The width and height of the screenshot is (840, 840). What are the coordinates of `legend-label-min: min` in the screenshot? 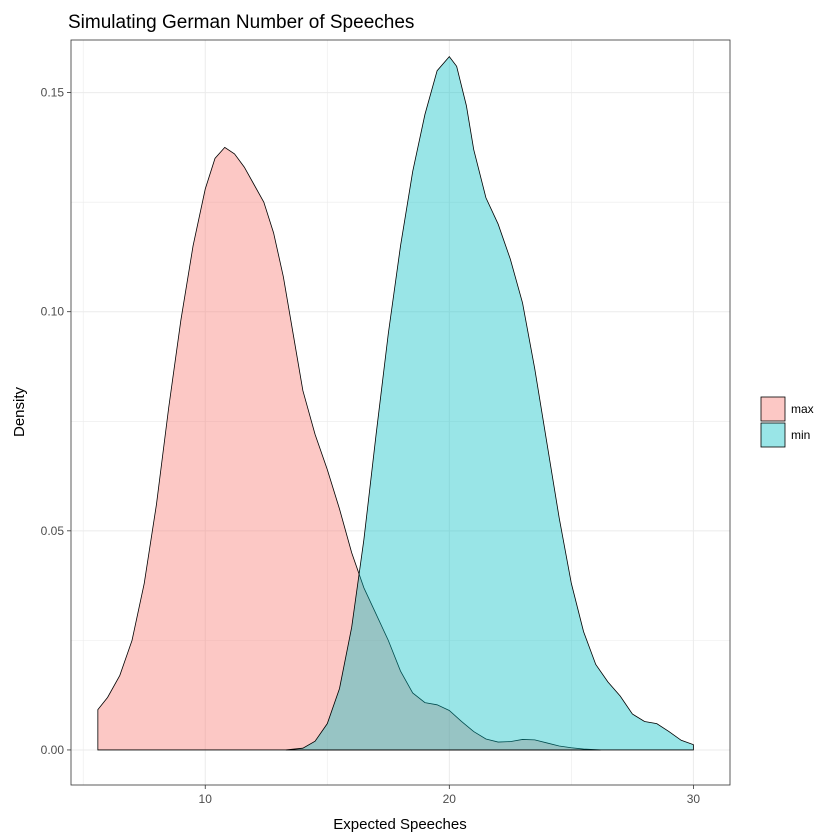 It's located at (800, 435).